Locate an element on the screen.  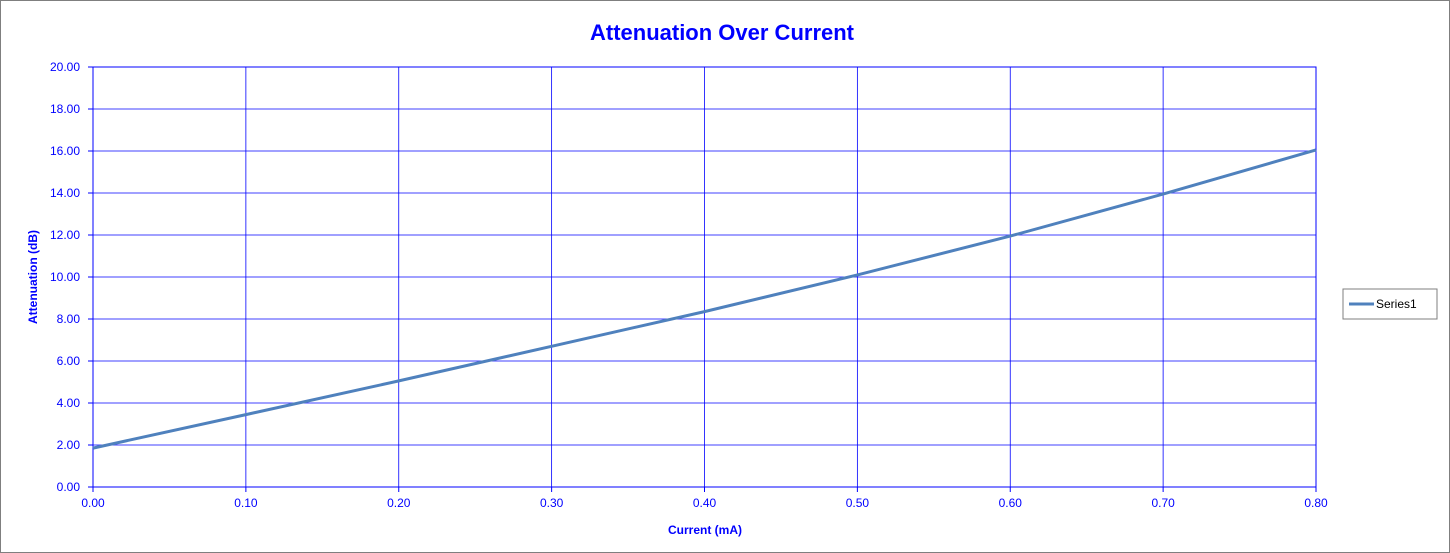
legend: Series1 is located at coordinates (1390, 304).